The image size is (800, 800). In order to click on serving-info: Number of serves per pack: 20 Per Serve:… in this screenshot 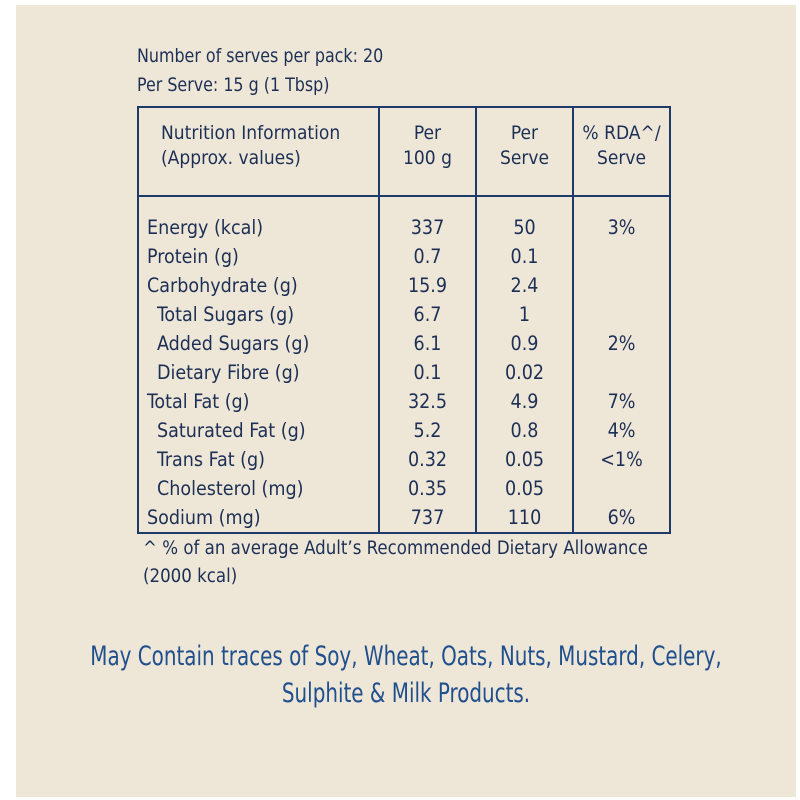, I will do `click(260, 71)`.